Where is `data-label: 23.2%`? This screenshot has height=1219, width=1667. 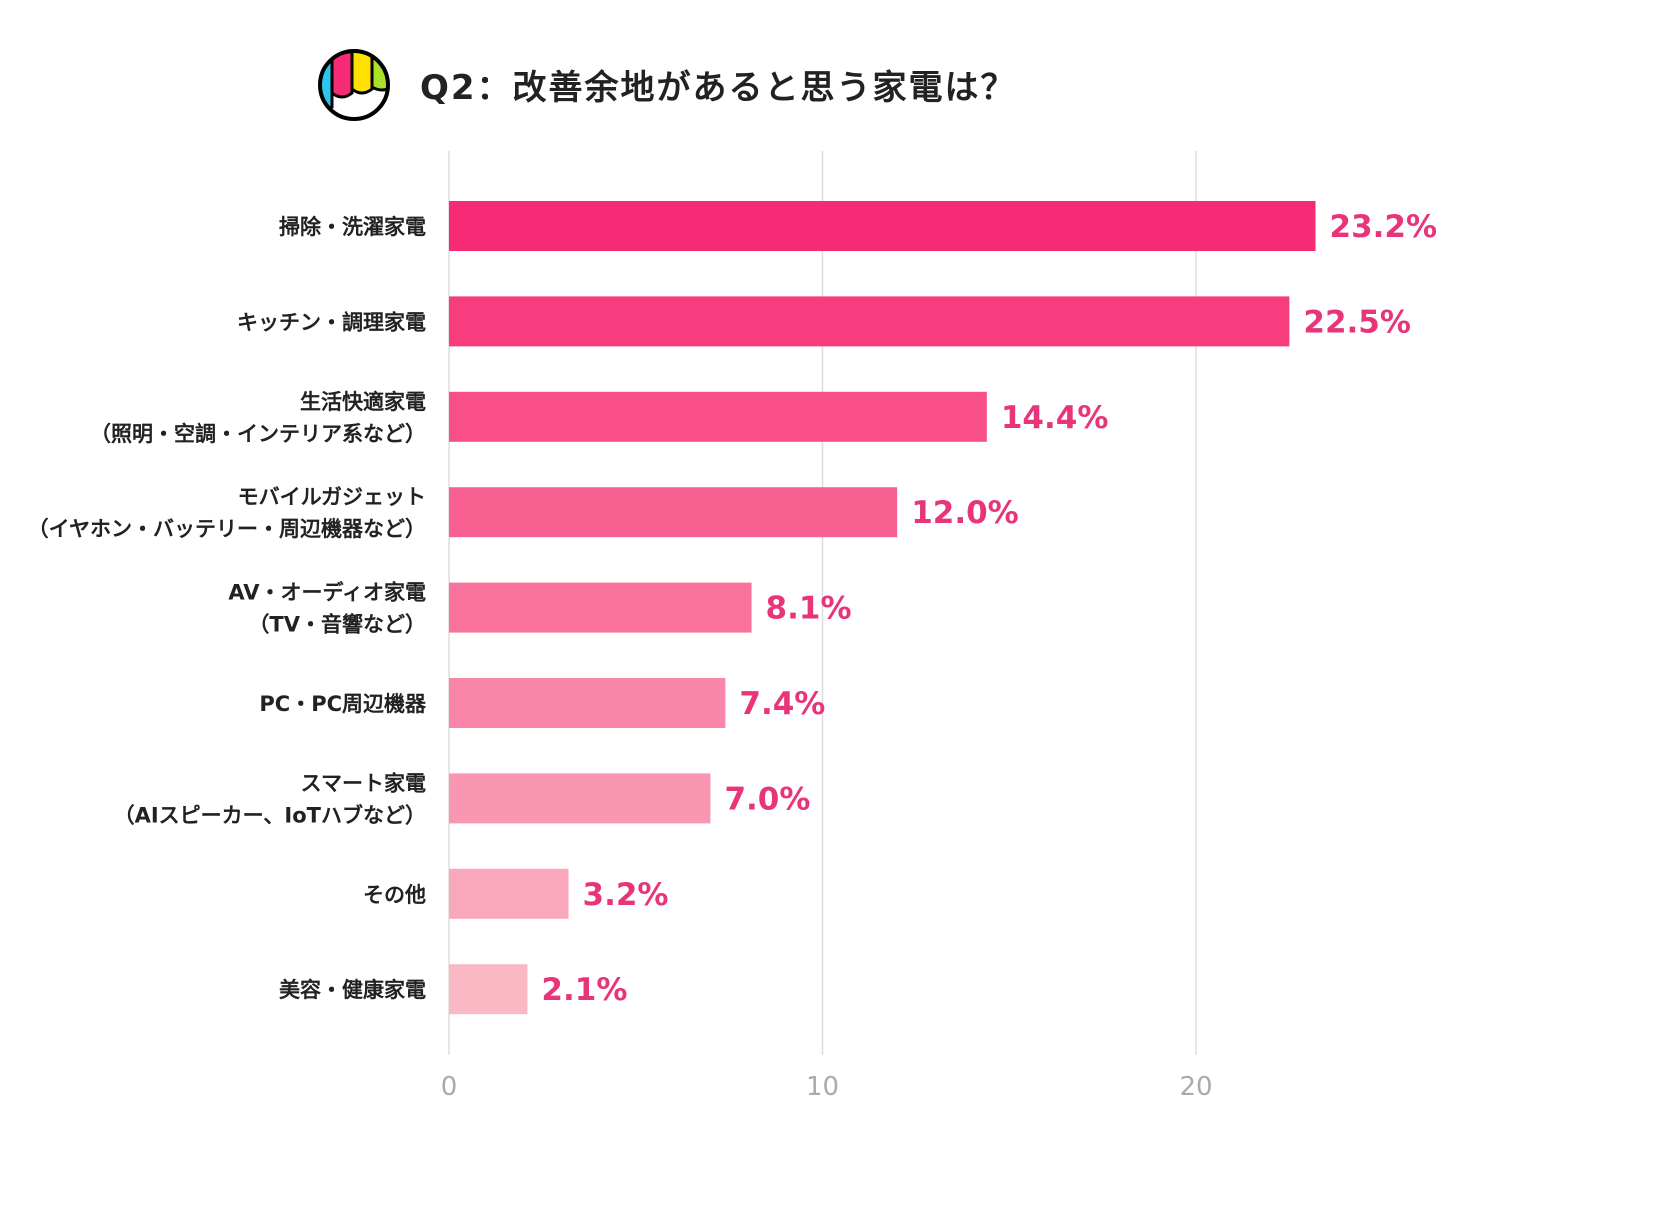 data-label: 23.2% is located at coordinates (1384, 227).